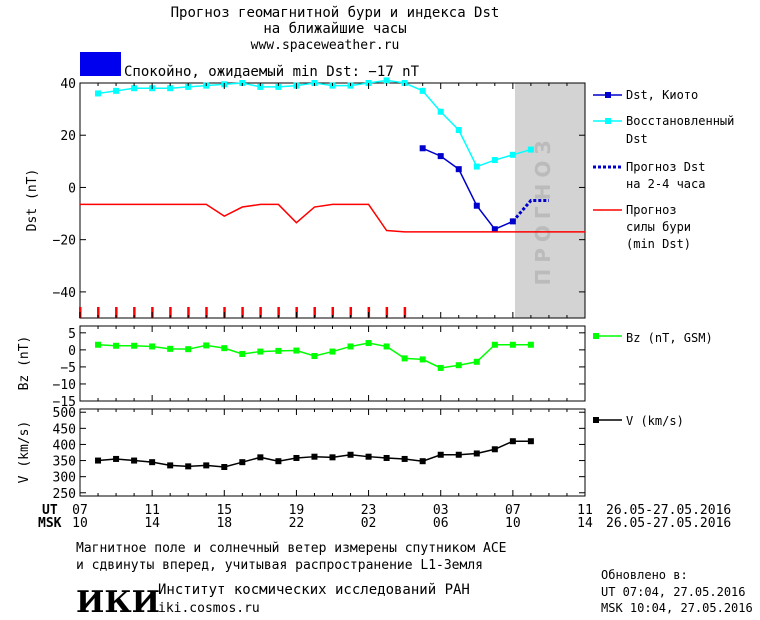 This screenshot has width=760, height=620. What do you see at coordinates (64, 494) in the screenshot?
I see `y-tick-label: 250` at bounding box center [64, 494].